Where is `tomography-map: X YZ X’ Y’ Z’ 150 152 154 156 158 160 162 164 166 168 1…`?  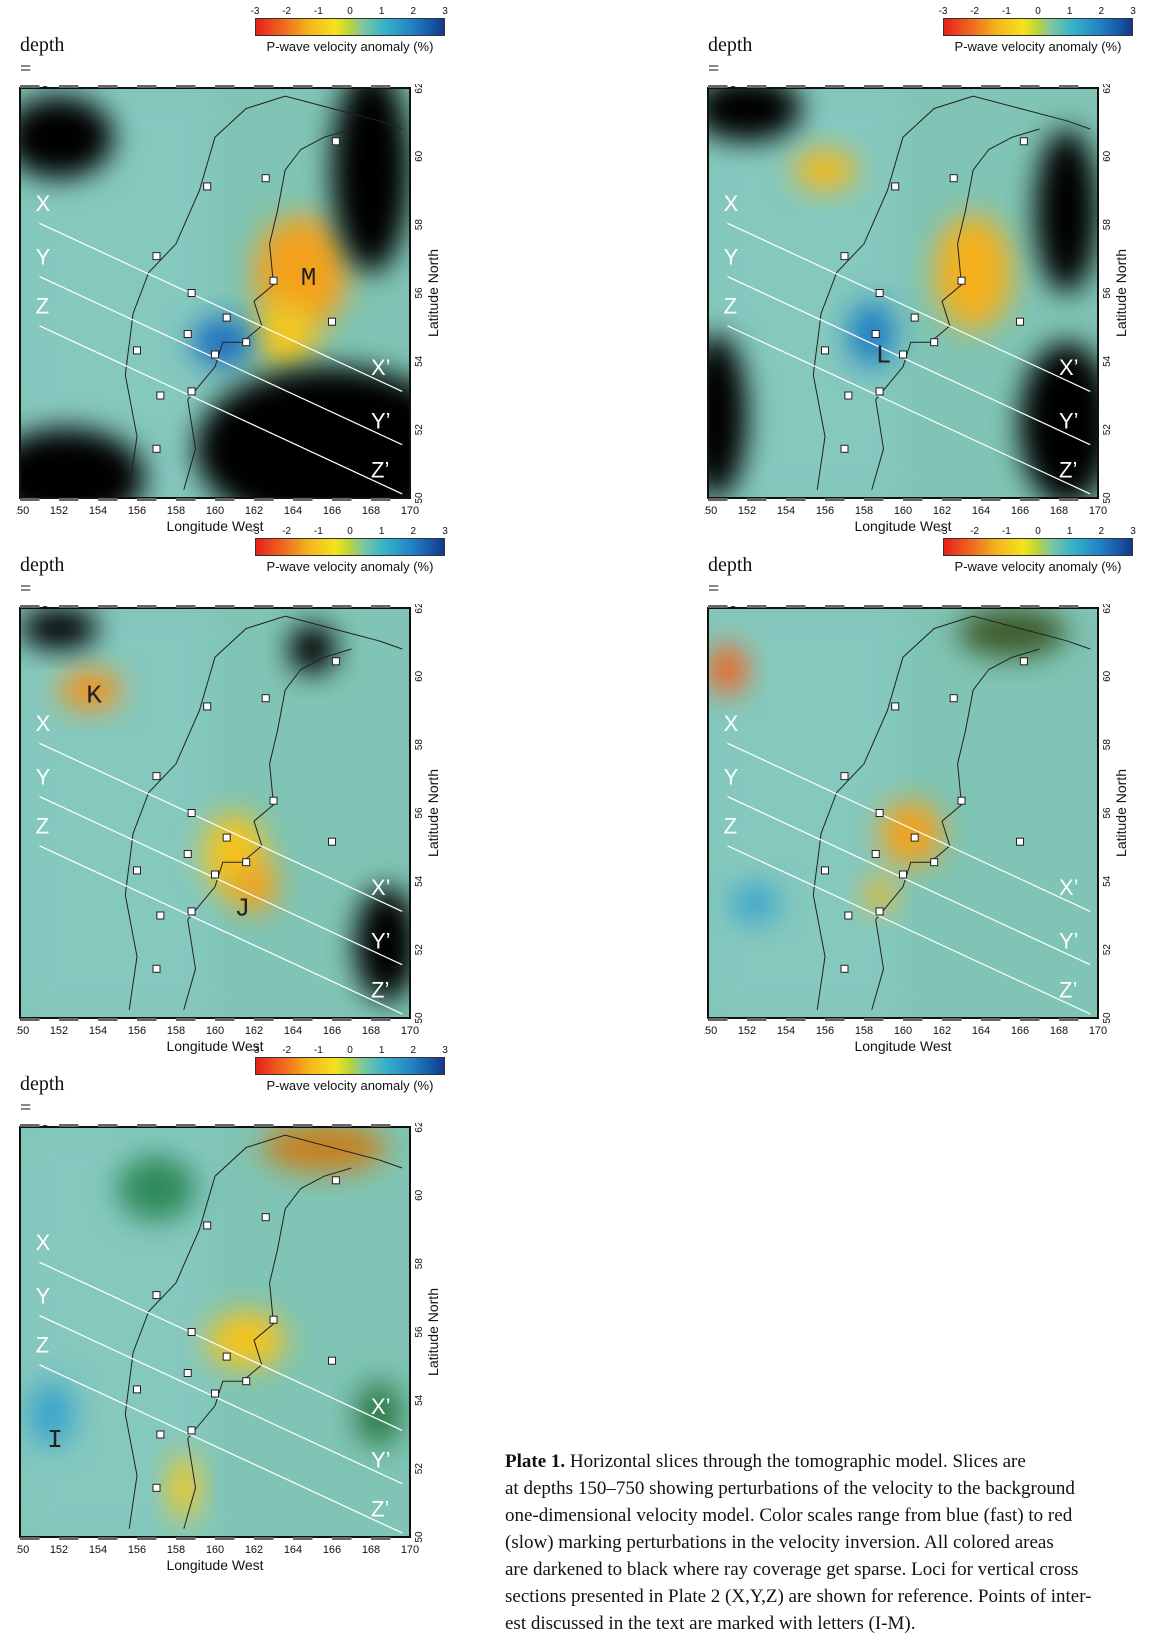
tomography-map: X YZ X’ Y’ Z’ 150 152 154 156 158 160 162 164 166 168 1… is located at coordinates (916, 820).